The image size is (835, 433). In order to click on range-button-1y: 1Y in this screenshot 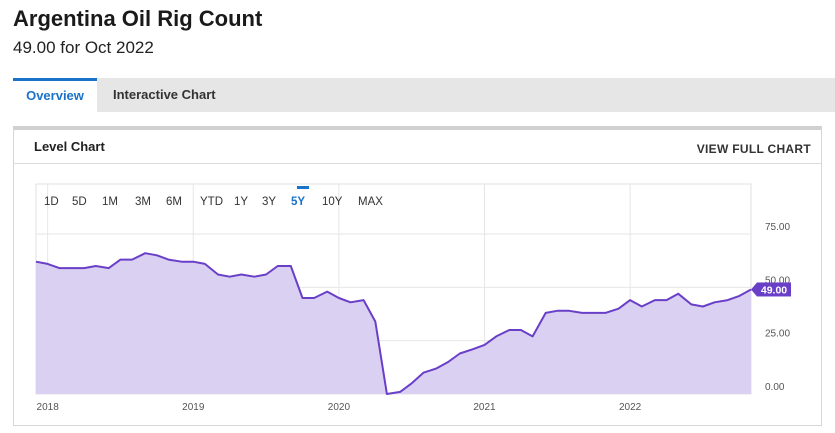, I will do `click(241, 202)`.